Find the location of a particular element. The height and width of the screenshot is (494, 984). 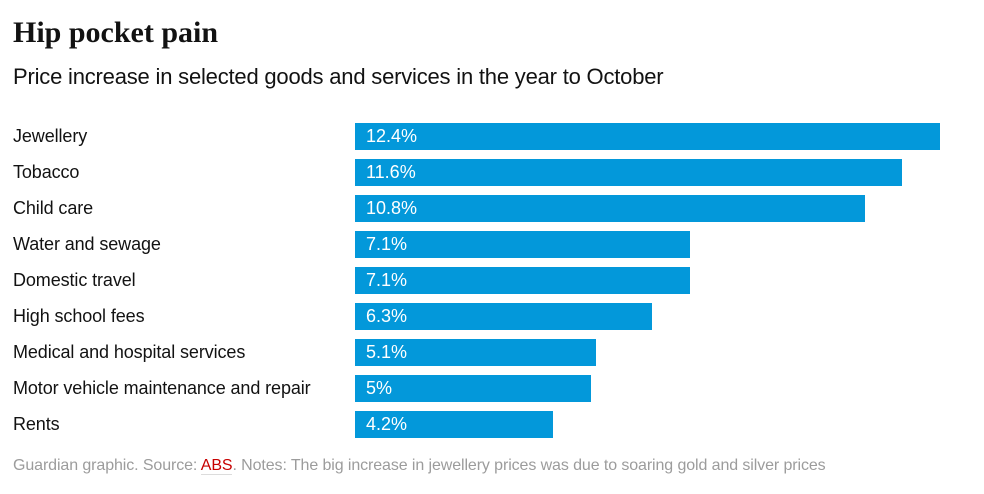

bar-value-label: 5.1% is located at coordinates (387, 352).